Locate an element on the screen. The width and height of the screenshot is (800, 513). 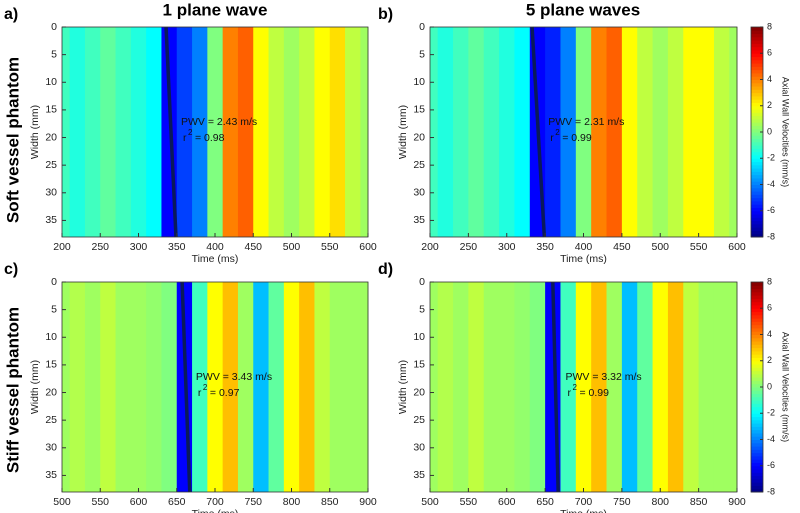
y-tick-label: 5 is located at coordinates (422, 309).